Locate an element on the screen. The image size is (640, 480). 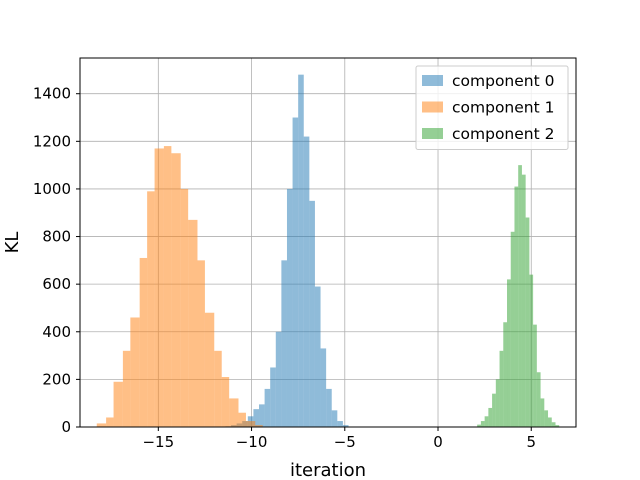
legend: component 0 component 1 component 2 is located at coordinates (492, 107).